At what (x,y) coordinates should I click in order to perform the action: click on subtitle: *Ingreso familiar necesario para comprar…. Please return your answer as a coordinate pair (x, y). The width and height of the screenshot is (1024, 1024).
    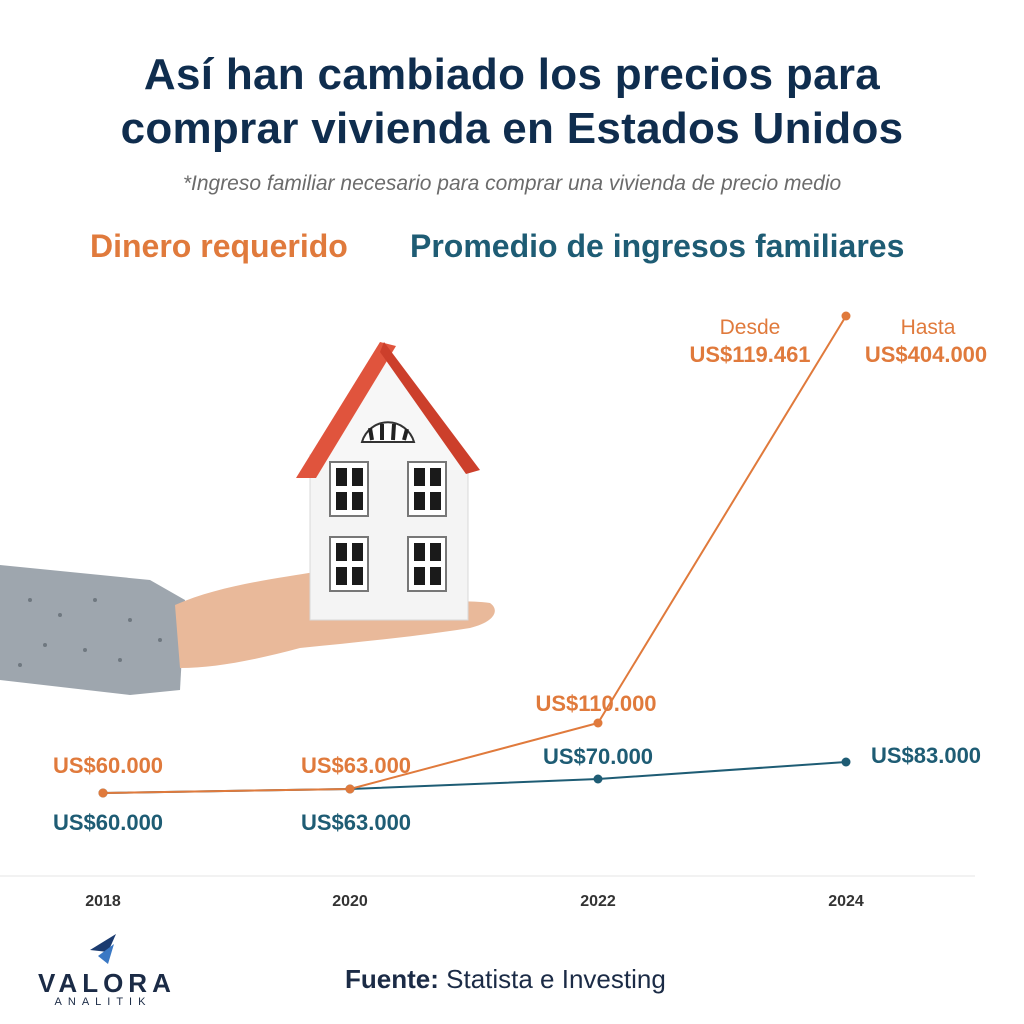
    Looking at the image, I should click on (512, 183).